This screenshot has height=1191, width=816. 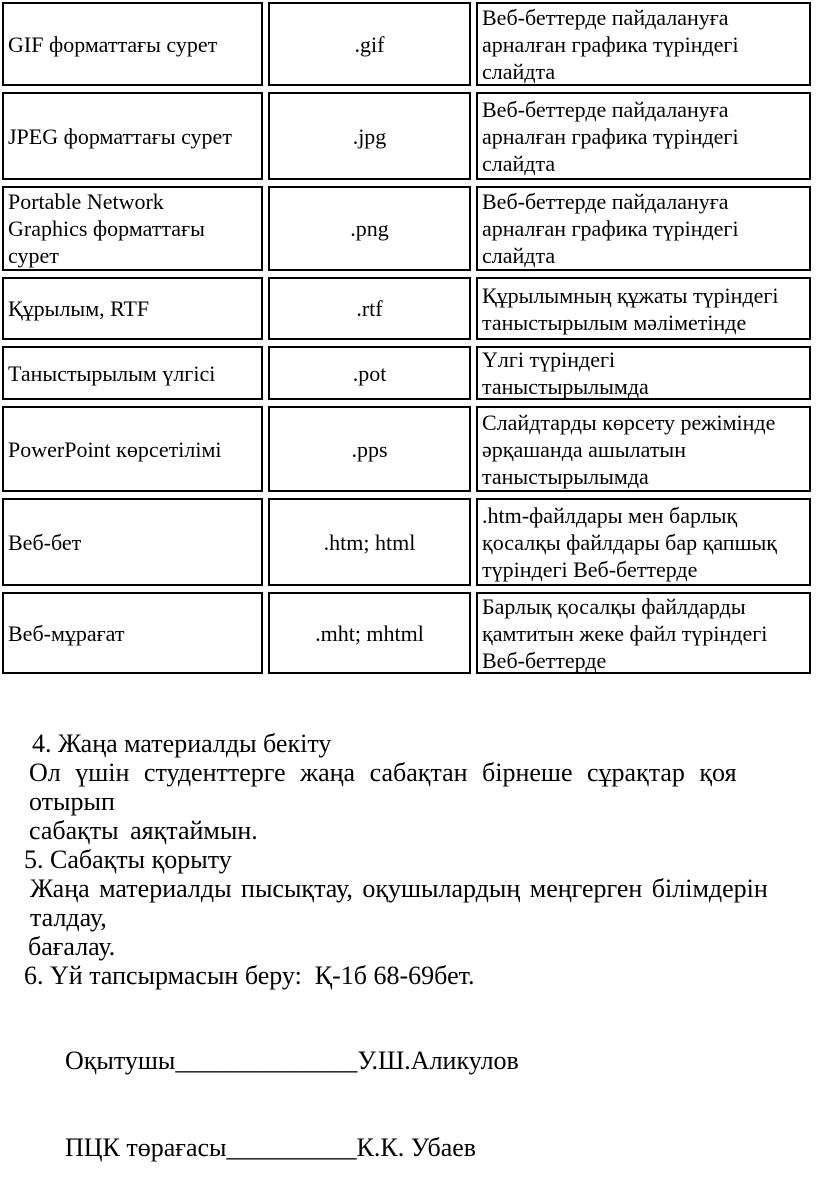 What do you see at coordinates (182, 743) in the screenshot?
I see `item4-title: 4. Жаңа материалды бекіту` at bounding box center [182, 743].